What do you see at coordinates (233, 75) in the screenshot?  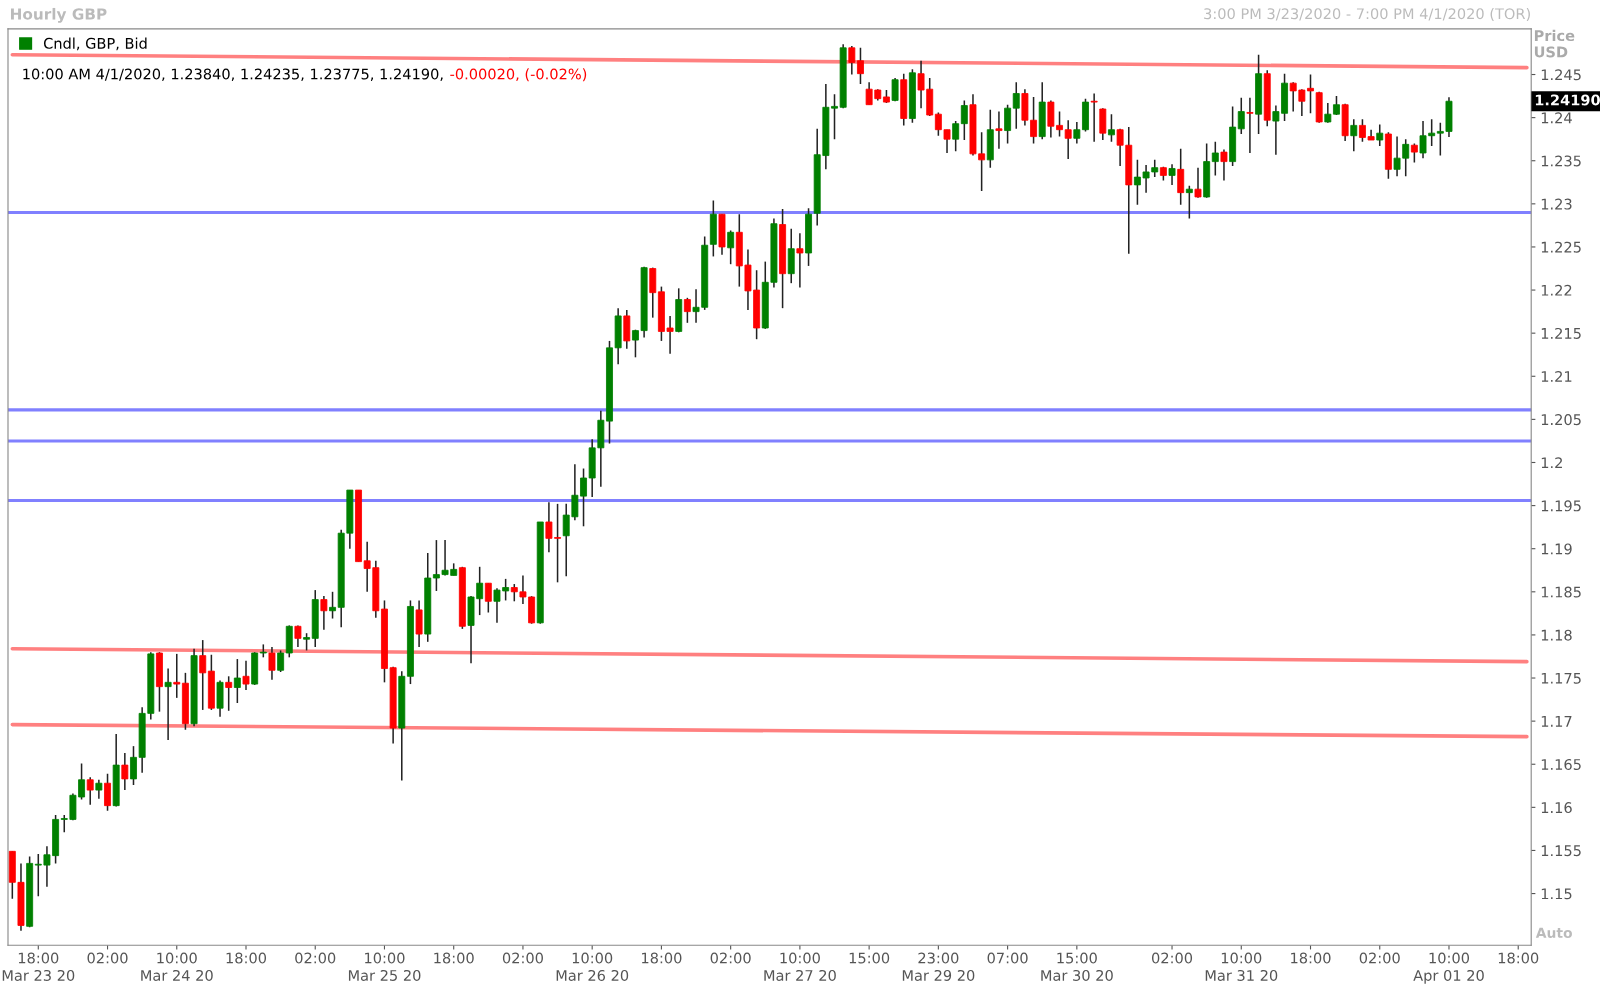 I see `annotation: 10:00 AM 4/1/2020, 1.23840, 1.24235, 1.23775, 1.24190,` at bounding box center [233, 75].